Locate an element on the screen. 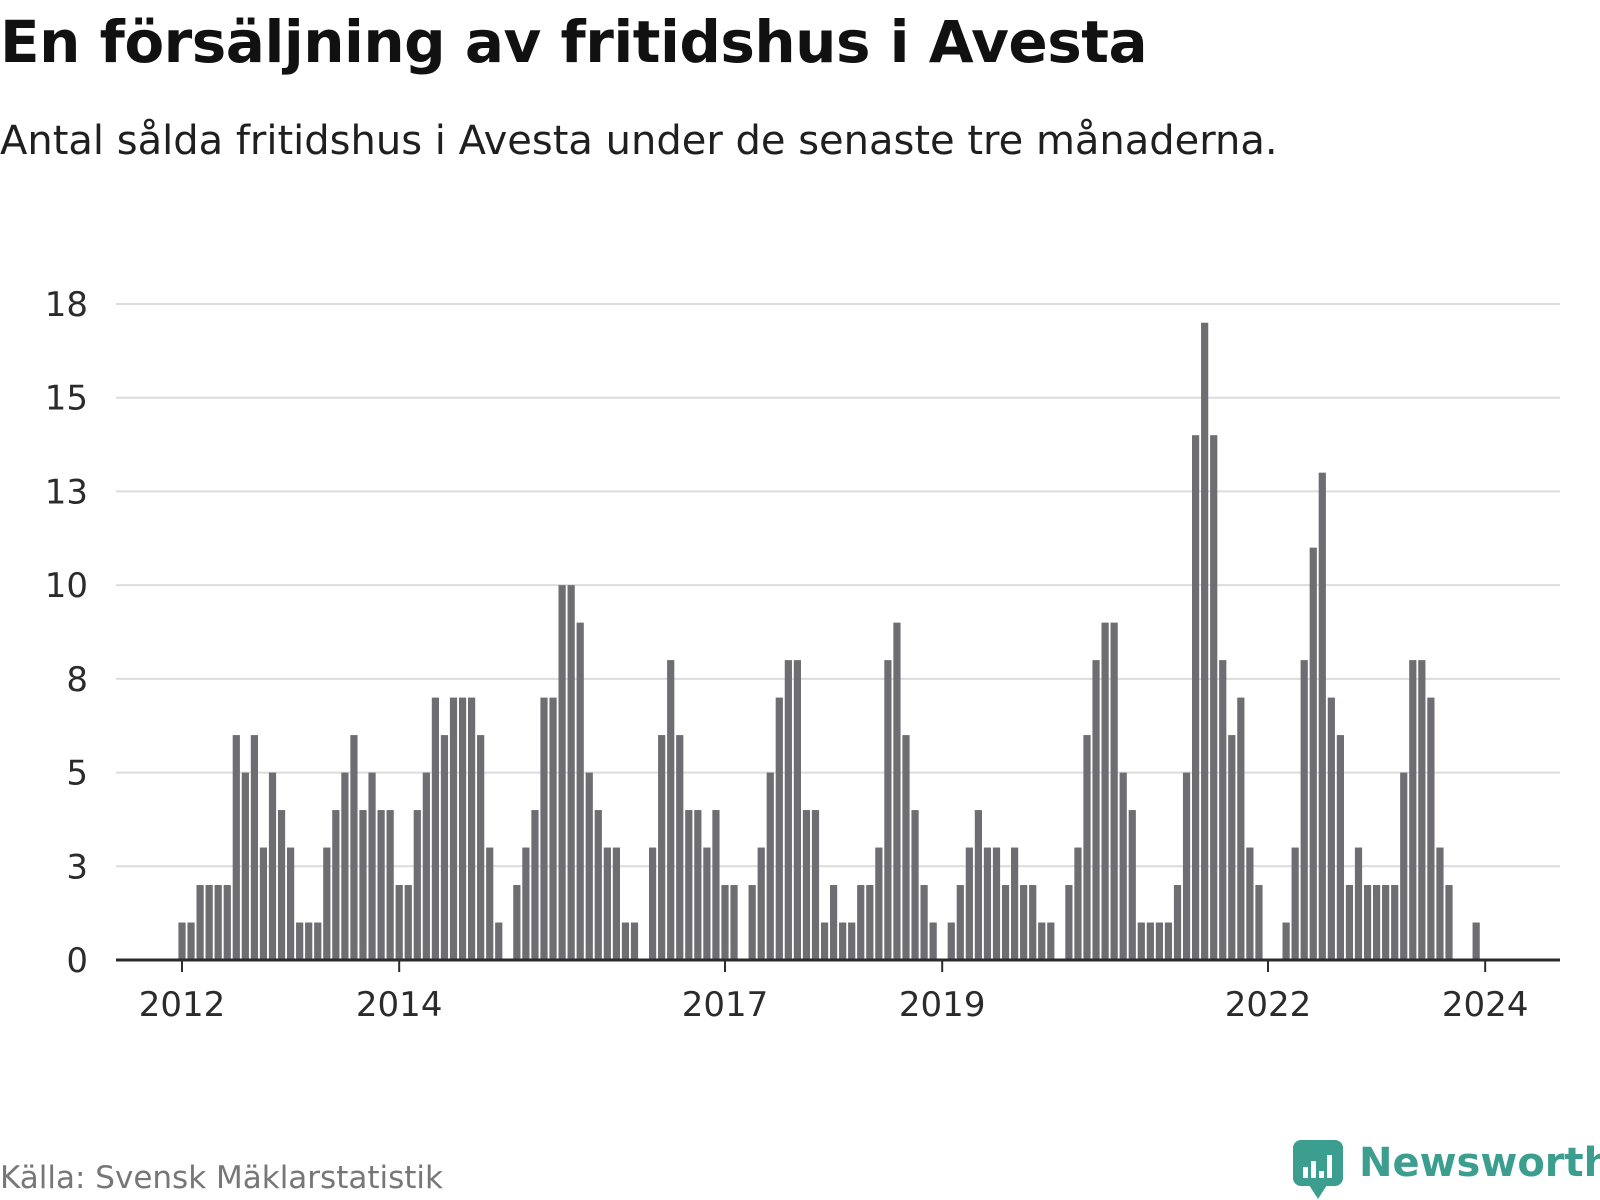  x-tick-label: 2014 is located at coordinates (399, 1005).